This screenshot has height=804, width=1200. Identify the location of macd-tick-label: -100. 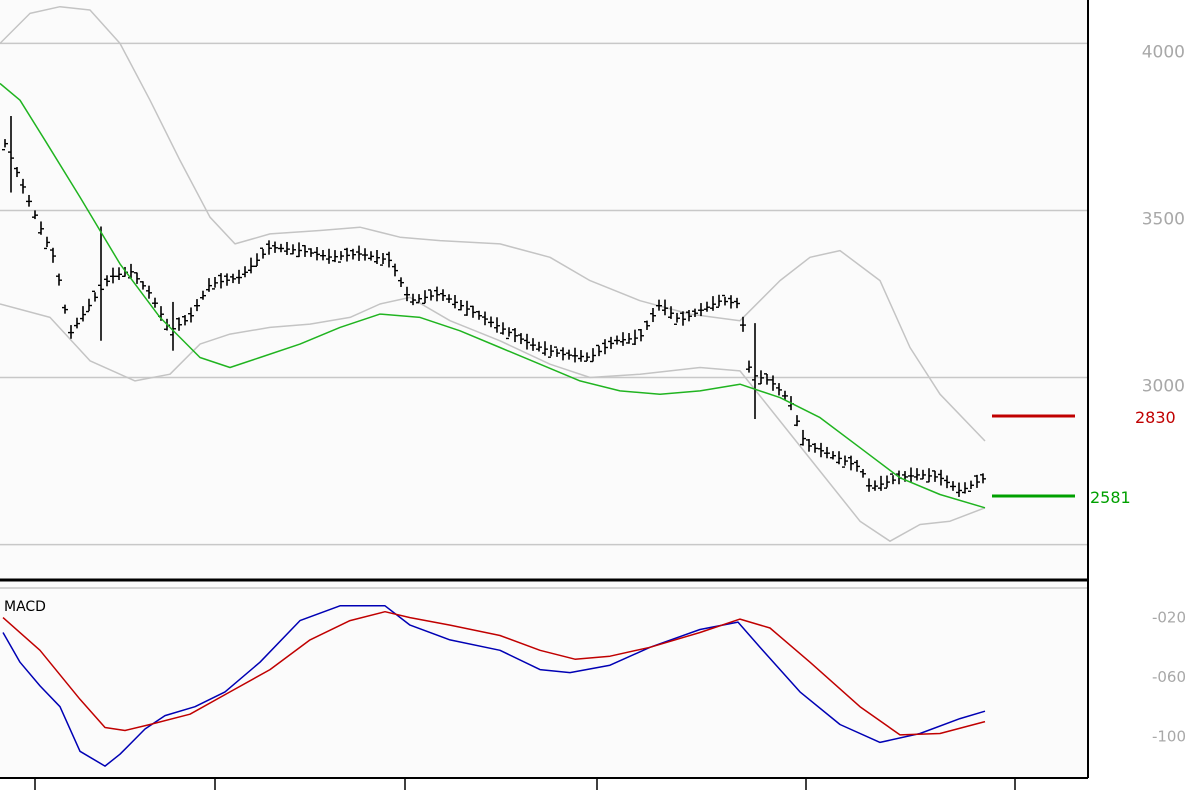
(1169, 736).